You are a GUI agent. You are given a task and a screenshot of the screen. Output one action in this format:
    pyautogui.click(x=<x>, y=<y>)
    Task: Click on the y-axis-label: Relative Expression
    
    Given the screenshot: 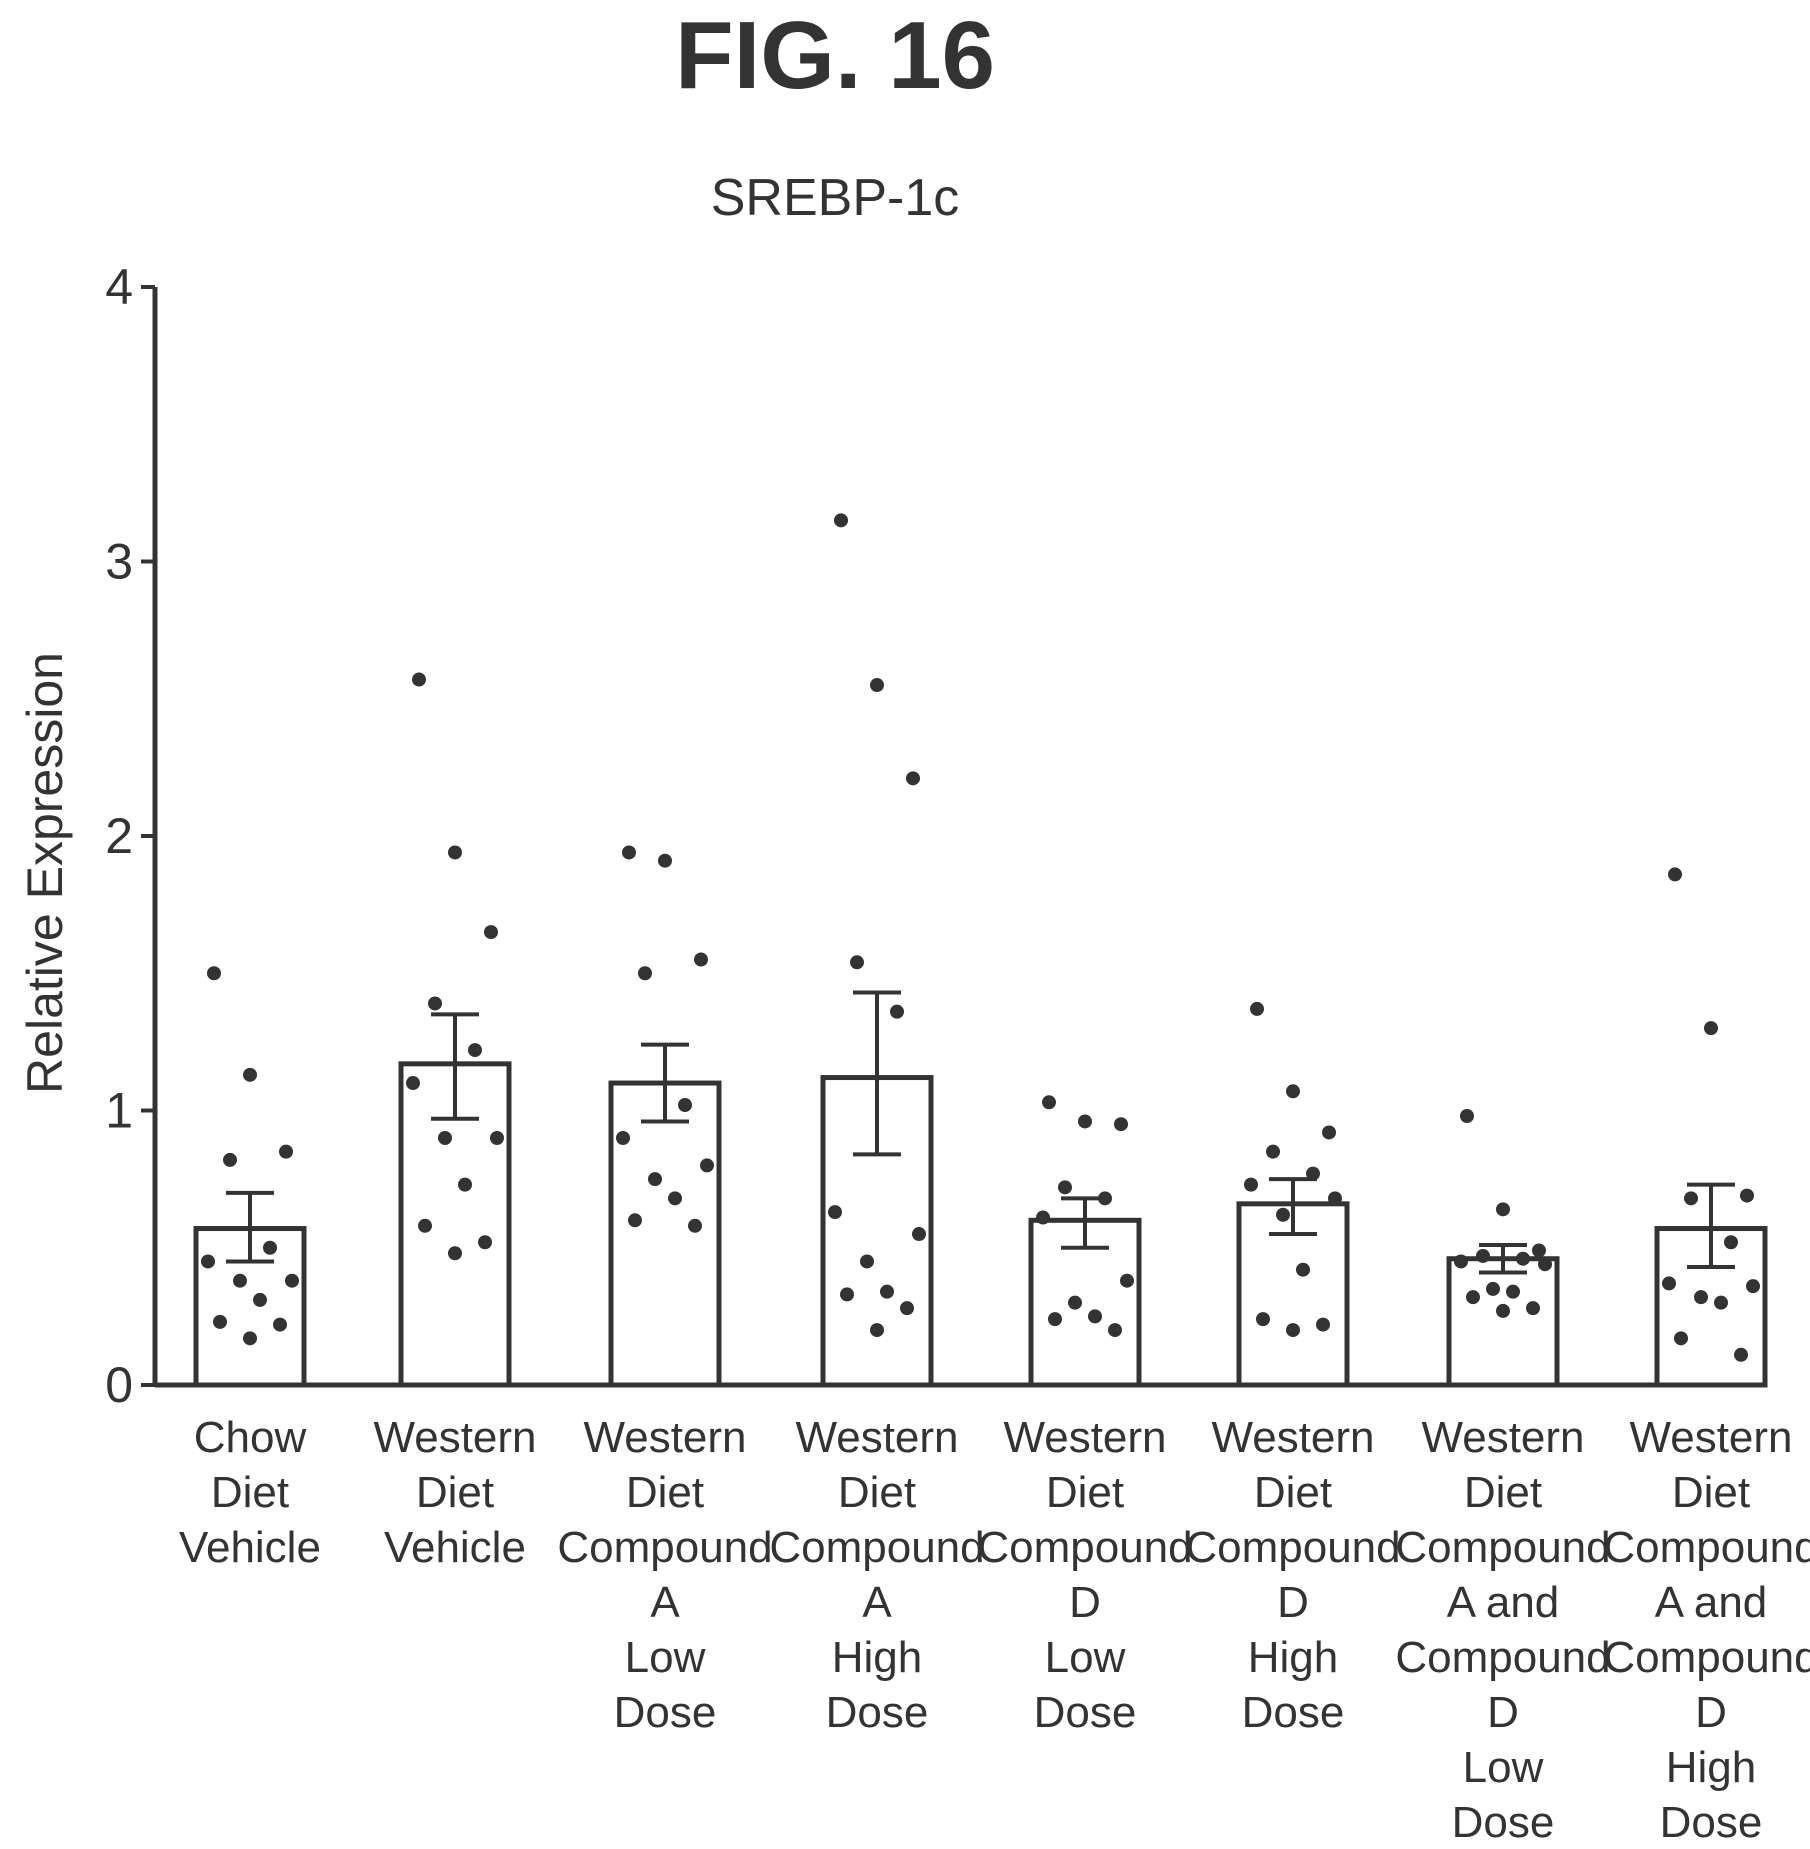 What is the action you would take?
    pyautogui.click(x=45, y=873)
    